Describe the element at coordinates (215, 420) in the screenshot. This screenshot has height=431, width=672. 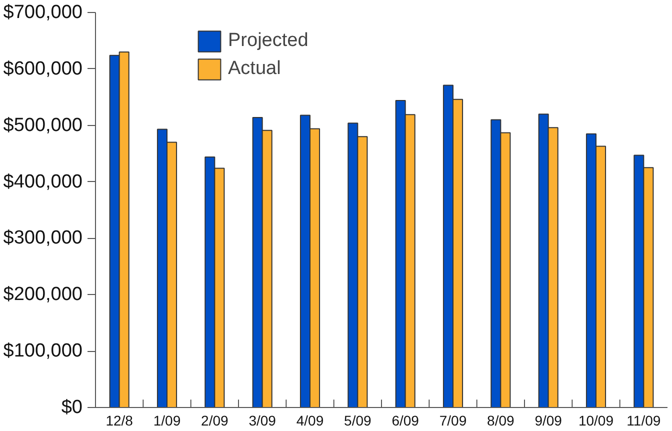
I see `x-tick-label: 2/09` at that location.